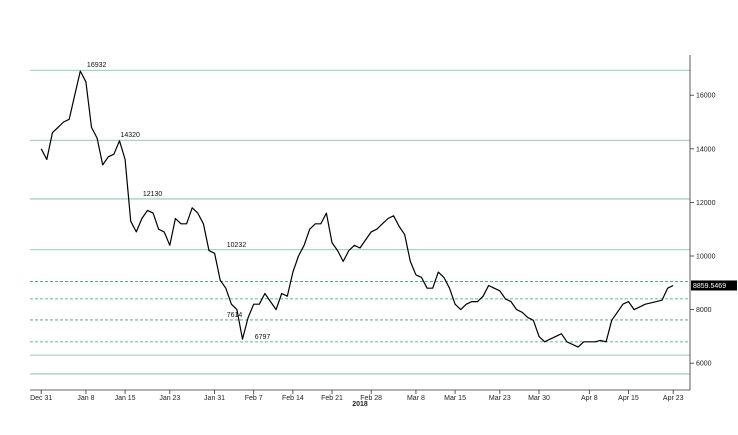  Describe the element at coordinates (153, 194) in the screenshot. I see `level-annotation: 12130` at that location.